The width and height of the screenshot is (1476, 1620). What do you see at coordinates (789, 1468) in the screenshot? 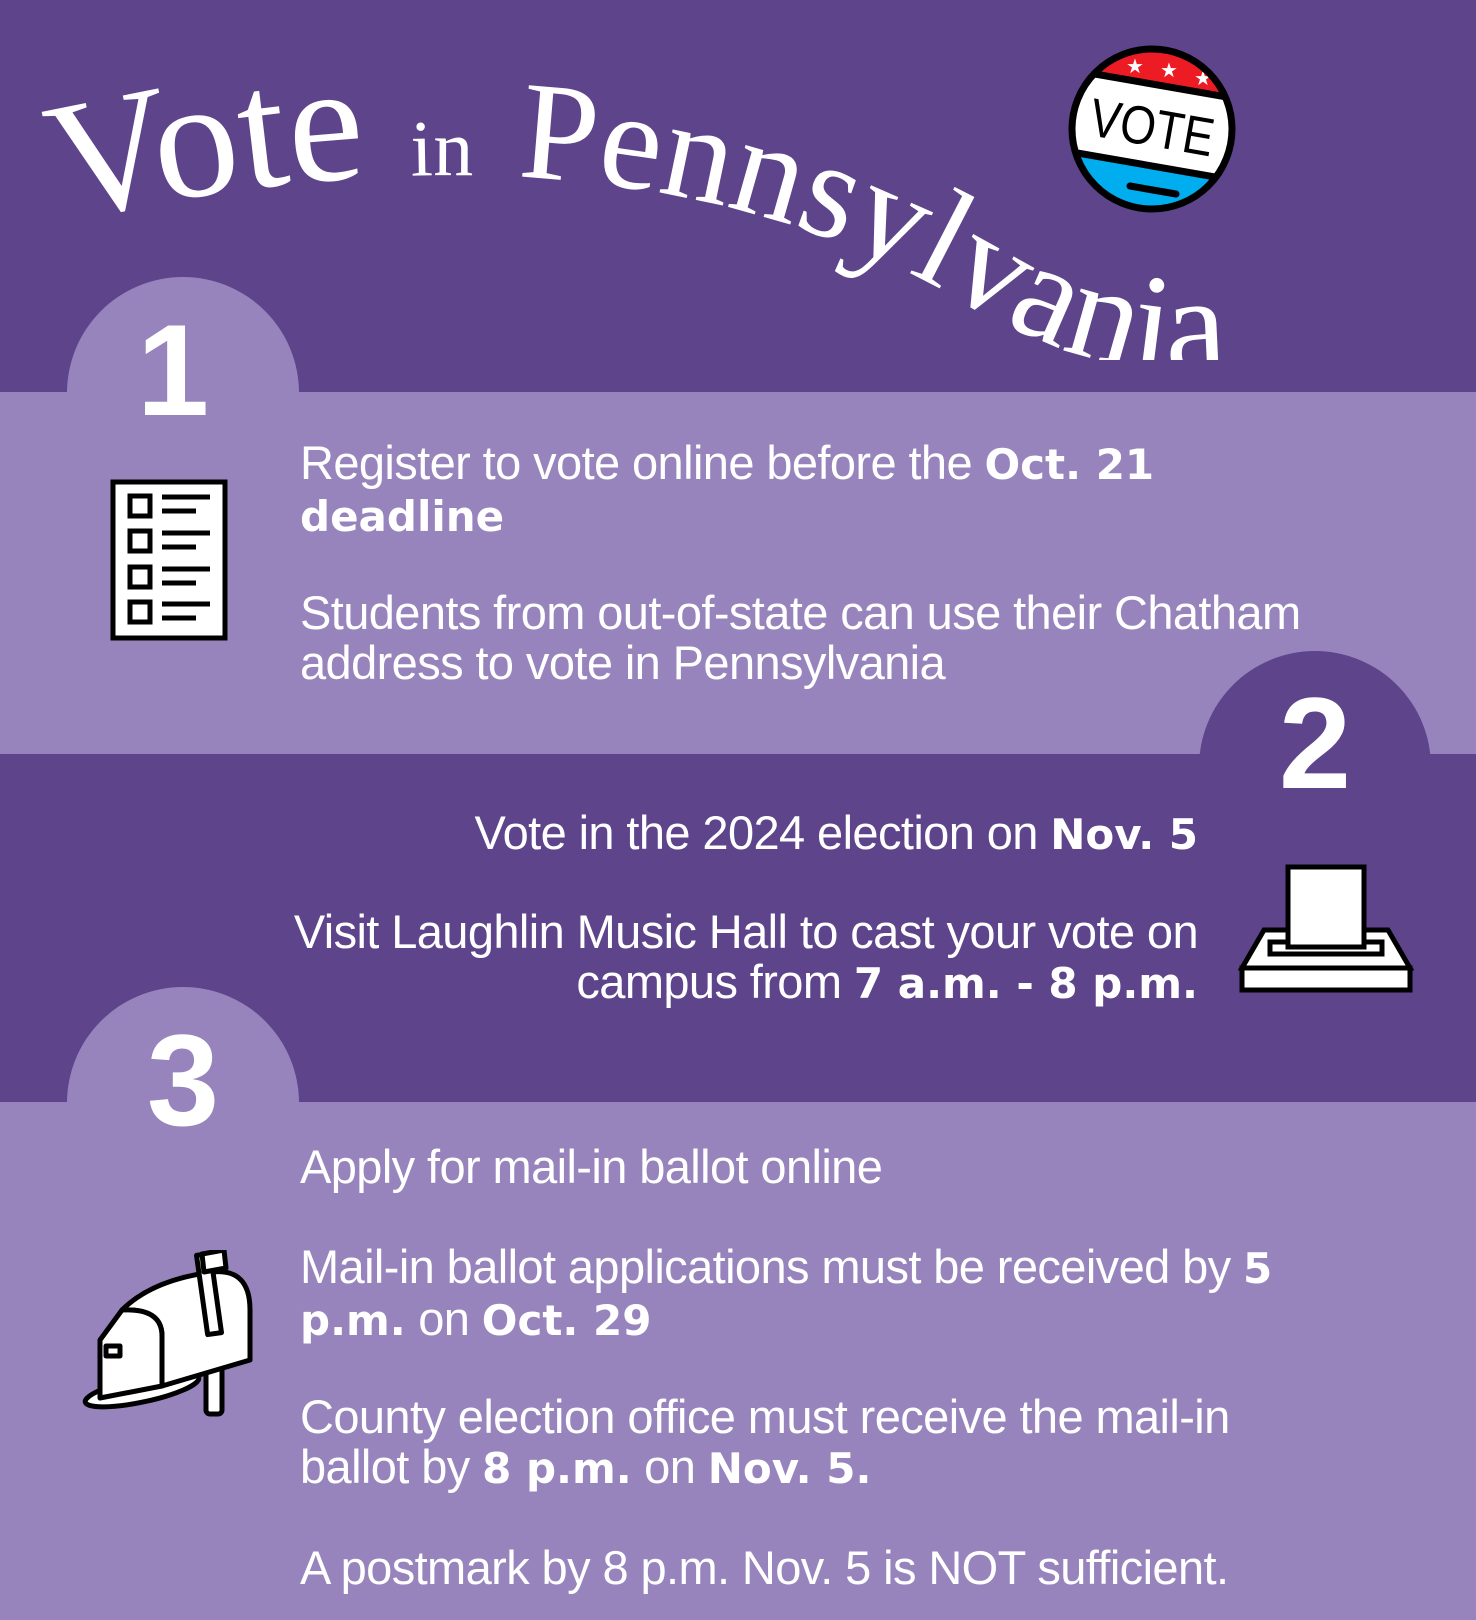
I see `text-bold: Nov. 5.` at bounding box center [789, 1468].